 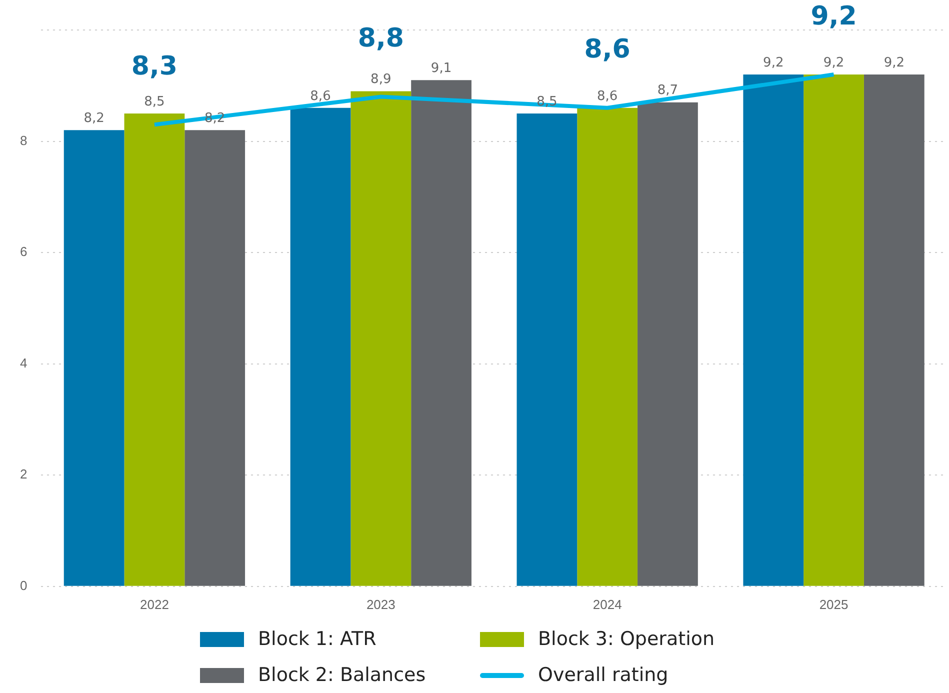 What do you see at coordinates (24, 585) in the screenshot?
I see `y-tick-label: 0` at bounding box center [24, 585].